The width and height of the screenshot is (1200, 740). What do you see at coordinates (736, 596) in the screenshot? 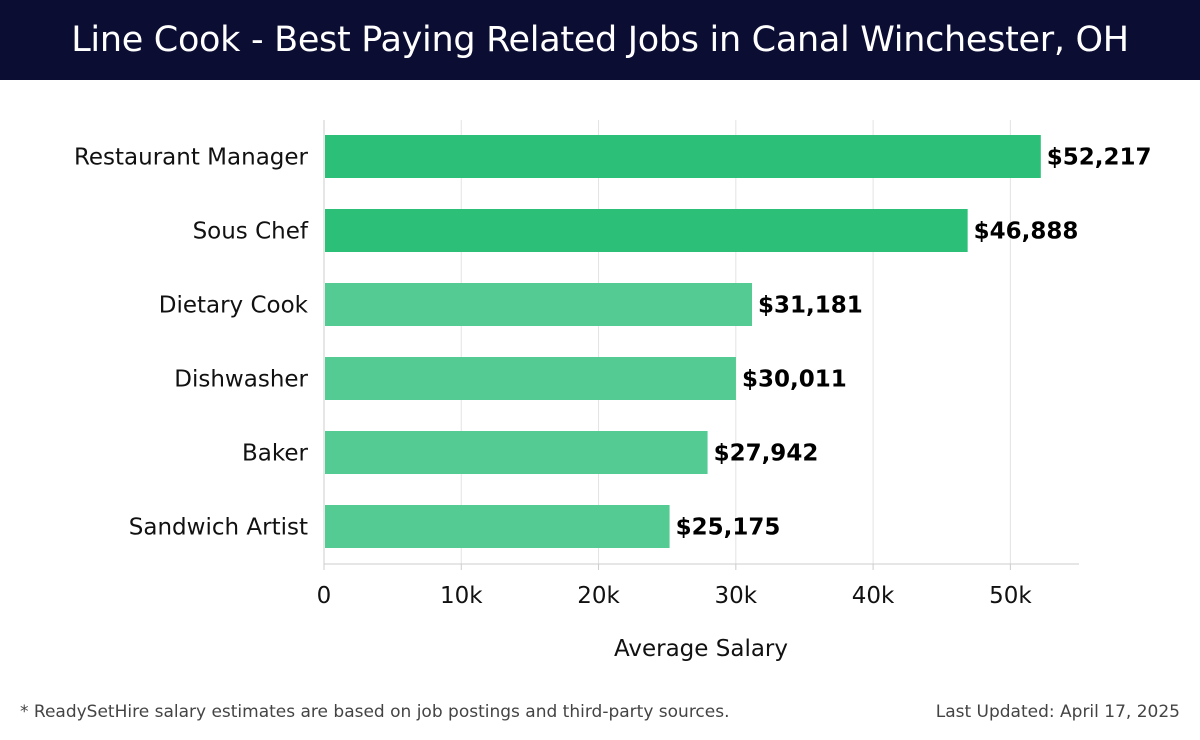
I see `x-tick-label: 30k` at bounding box center [736, 596].